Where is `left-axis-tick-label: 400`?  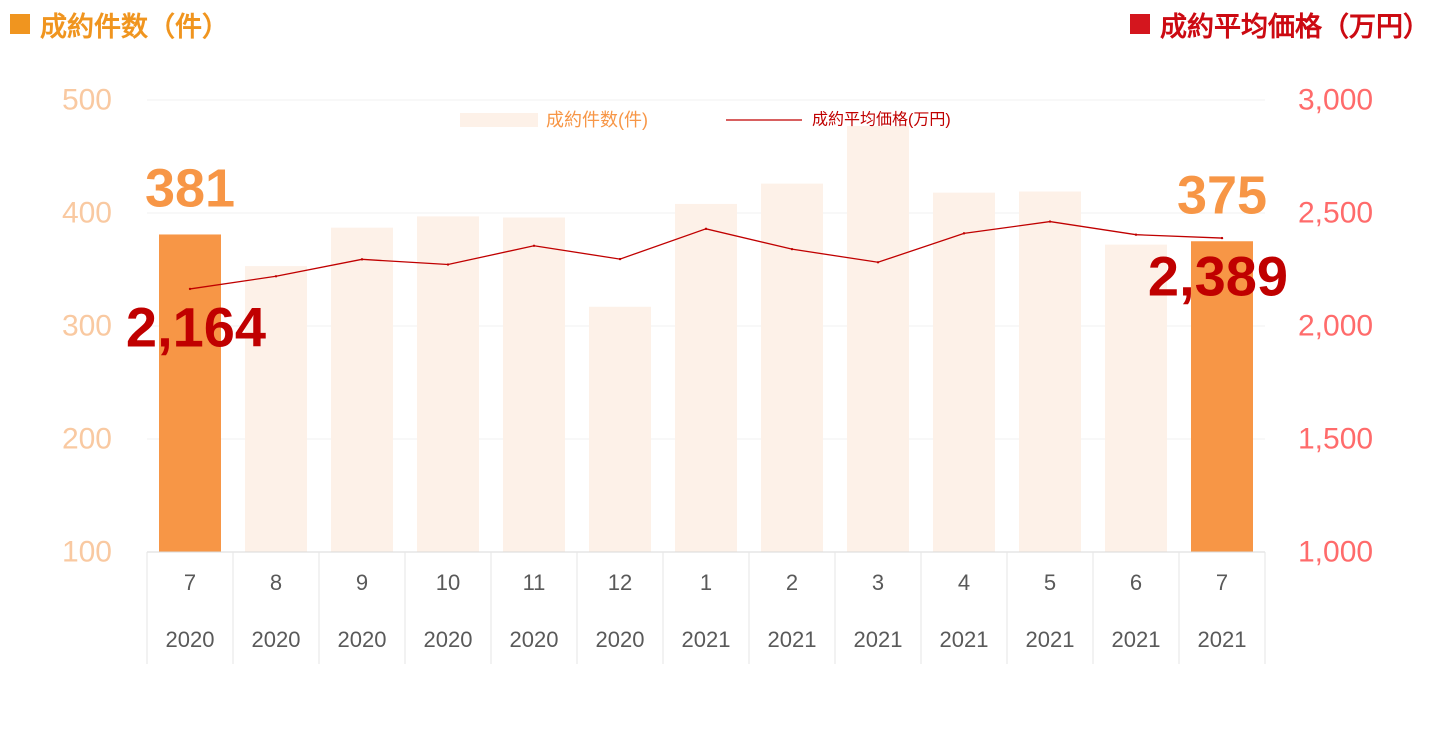
left-axis-tick-label: 400 is located at coordinates (87, 213).